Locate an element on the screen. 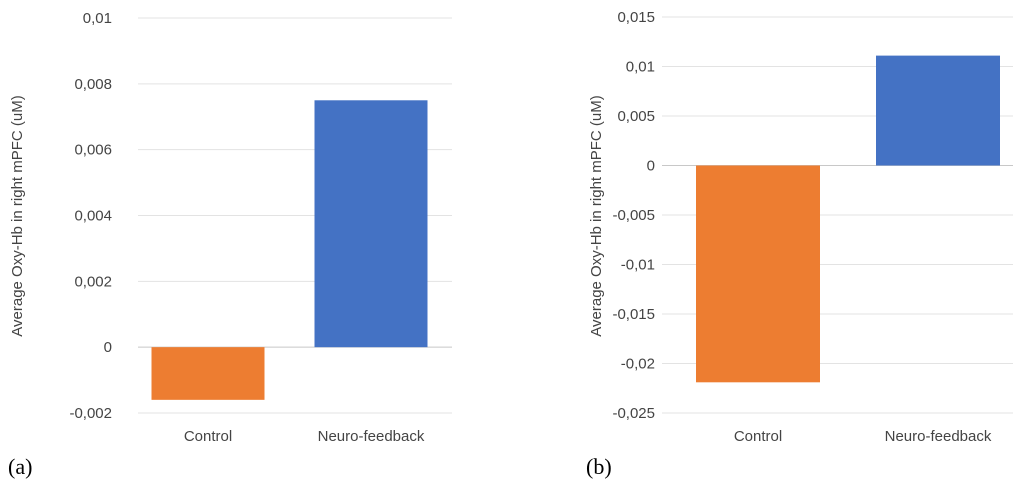 The height and width of the screenshot is (488, 1016). bar-b-control is located at coordinates (758, 274).